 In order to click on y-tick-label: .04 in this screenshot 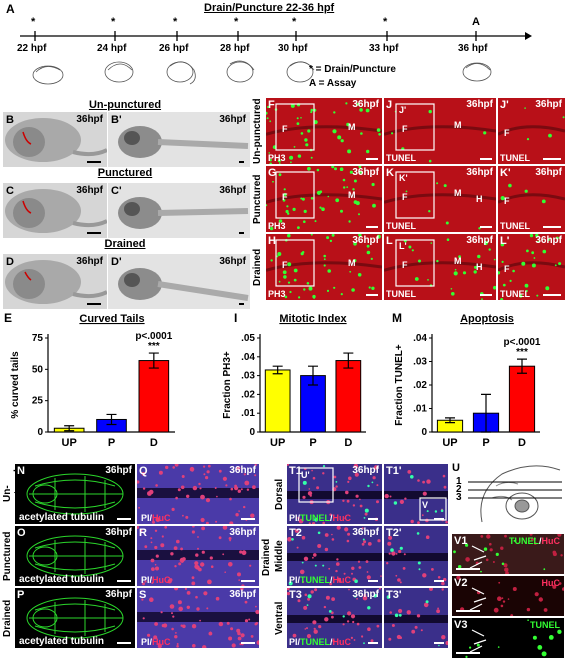, I will do `click(420, 338)`.